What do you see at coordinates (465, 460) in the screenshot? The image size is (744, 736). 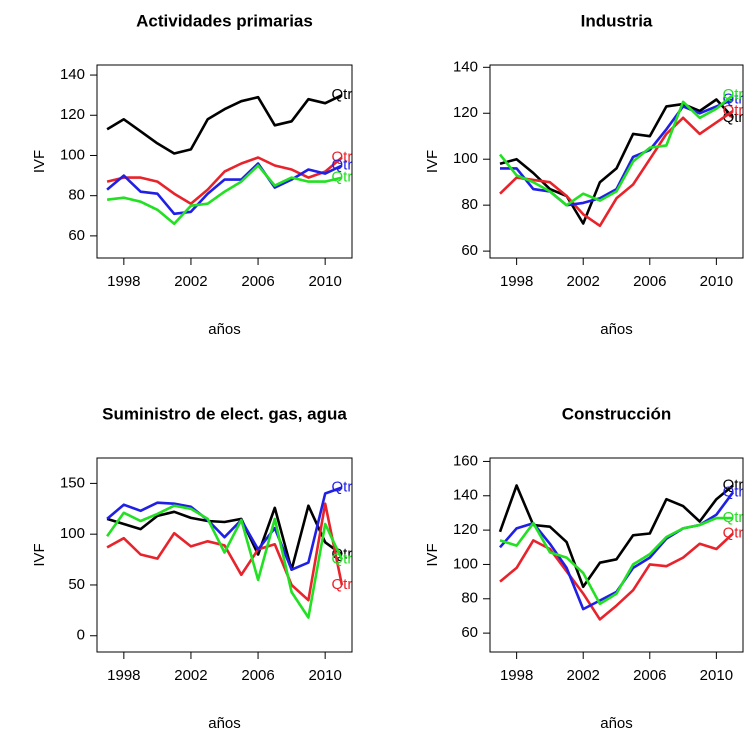 I see `y-tick-label: 160` at bounding box center [465, 460].